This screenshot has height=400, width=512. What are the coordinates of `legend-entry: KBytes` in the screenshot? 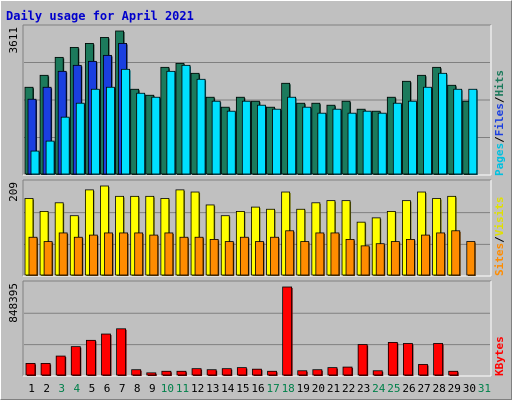 It's located at (499, 356).